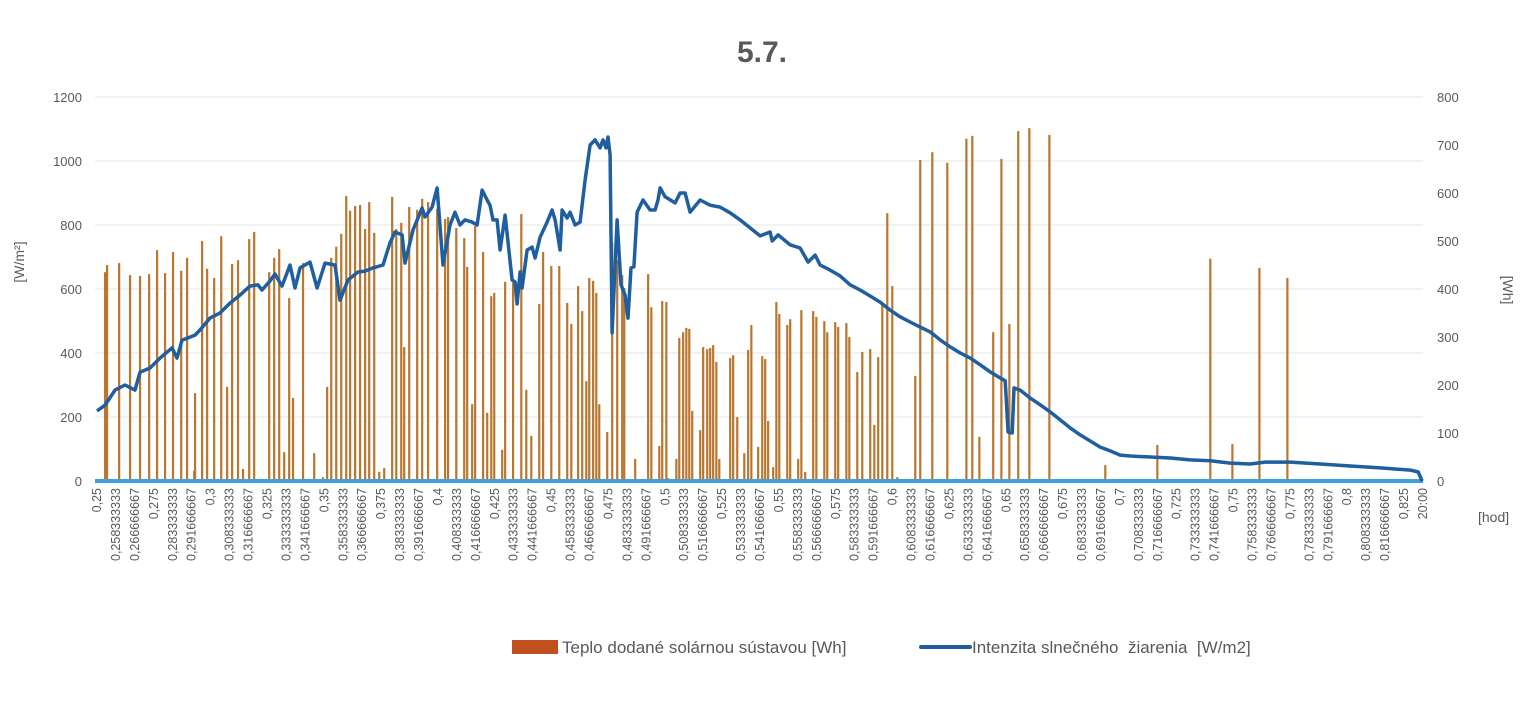  What do you see at coordinates (457, 524) in the screenshot?
I see `x-tick-label: 0,408333333` at bounding box center [457, 524].